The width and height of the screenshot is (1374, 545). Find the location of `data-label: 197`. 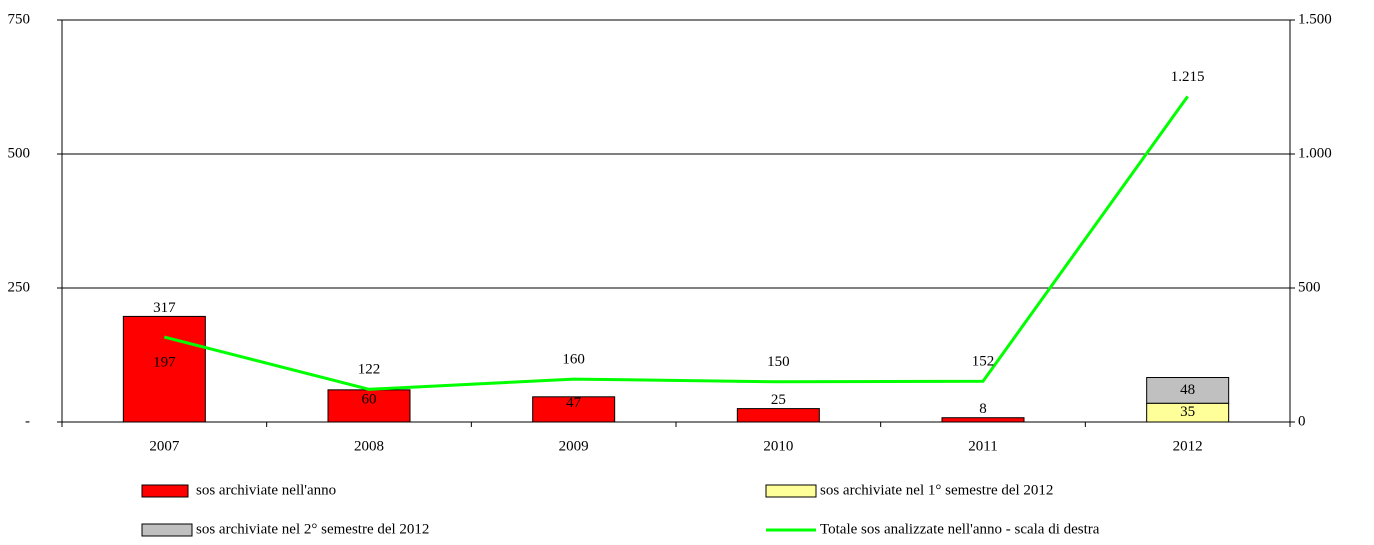

data-label: 197 is located at coordinates (164, 363).